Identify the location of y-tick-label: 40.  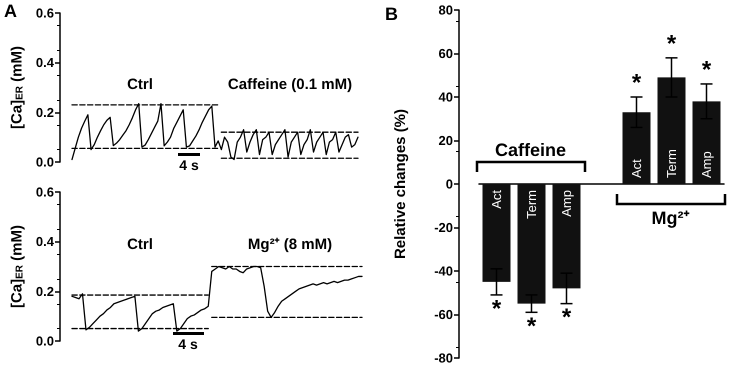
(445, 97).